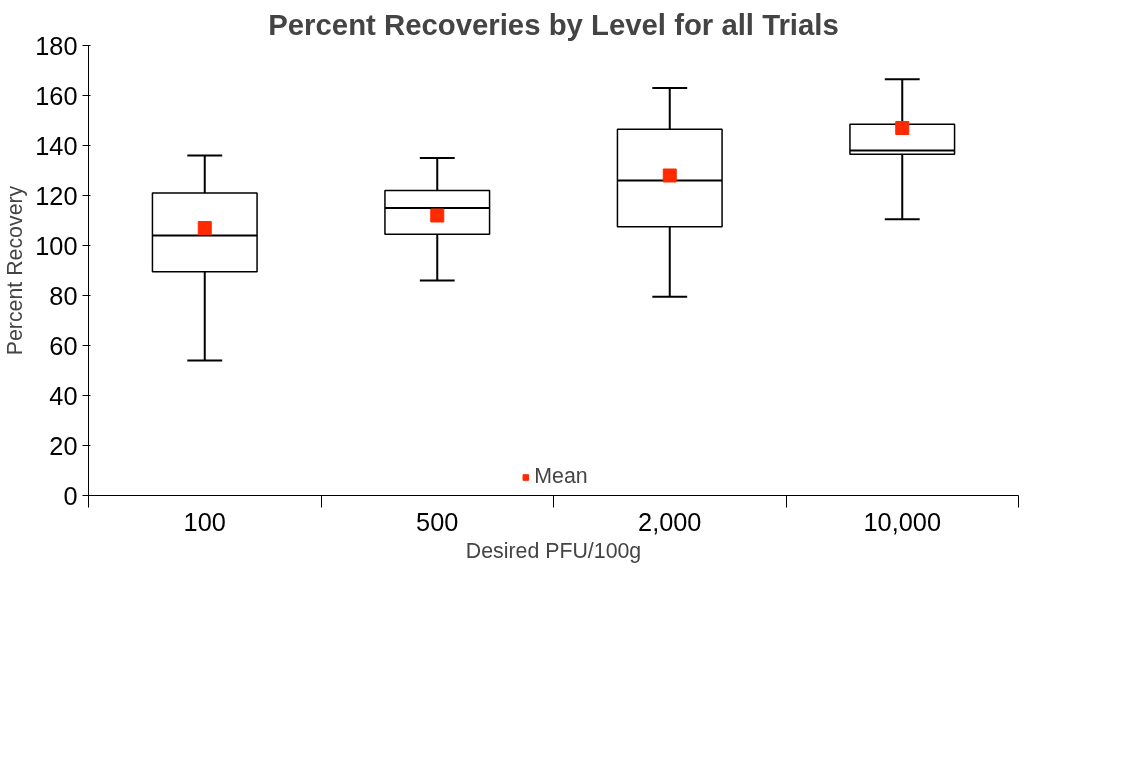 Image resolution: width=1128 pixels, height=772 pixels. Describe the element at coordinates (553, 24) in the screenshot. I see `chart-title: Percent Recoveries by Level for all Trials` at that location.